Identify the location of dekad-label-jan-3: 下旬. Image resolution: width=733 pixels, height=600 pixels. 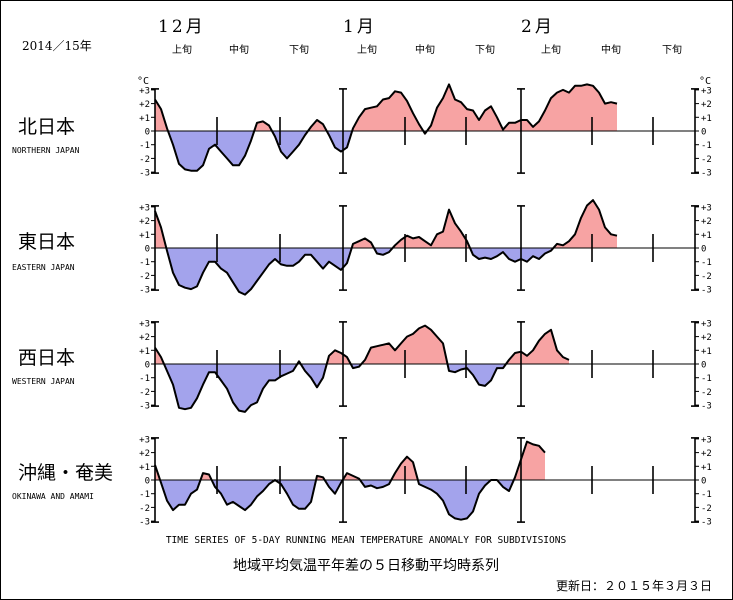
(485, 49).